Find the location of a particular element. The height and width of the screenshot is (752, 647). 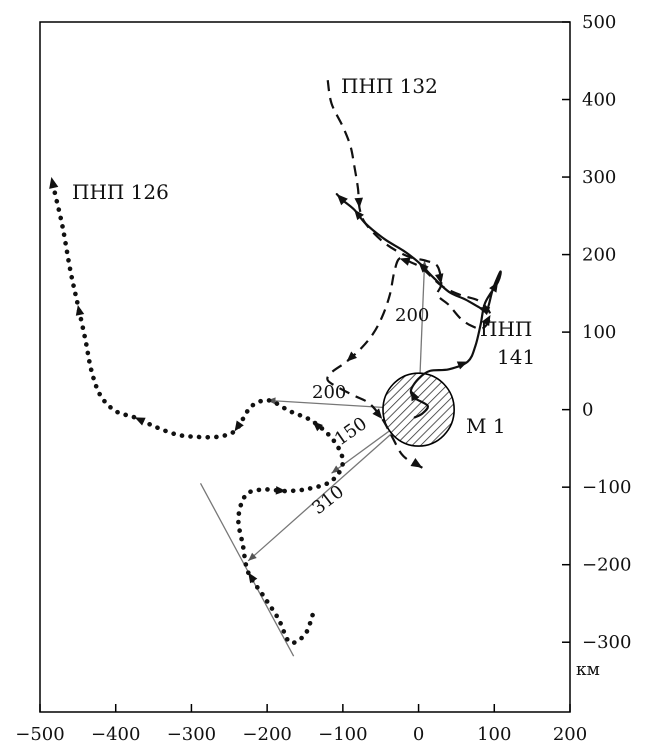

x-tick-label: −300 is located at coordinates (191, 734).